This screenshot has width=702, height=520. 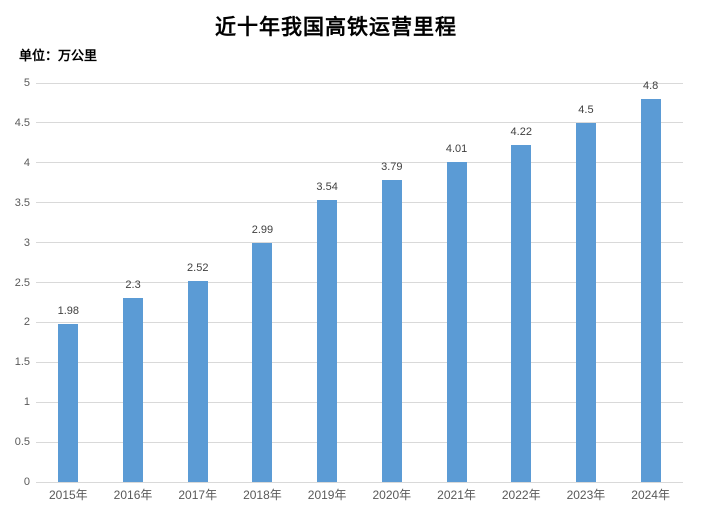 What do you see at coordinates (26, 242) in the screenshot?
I see `y-tick-label: 3` at bounding box center [26, 242].